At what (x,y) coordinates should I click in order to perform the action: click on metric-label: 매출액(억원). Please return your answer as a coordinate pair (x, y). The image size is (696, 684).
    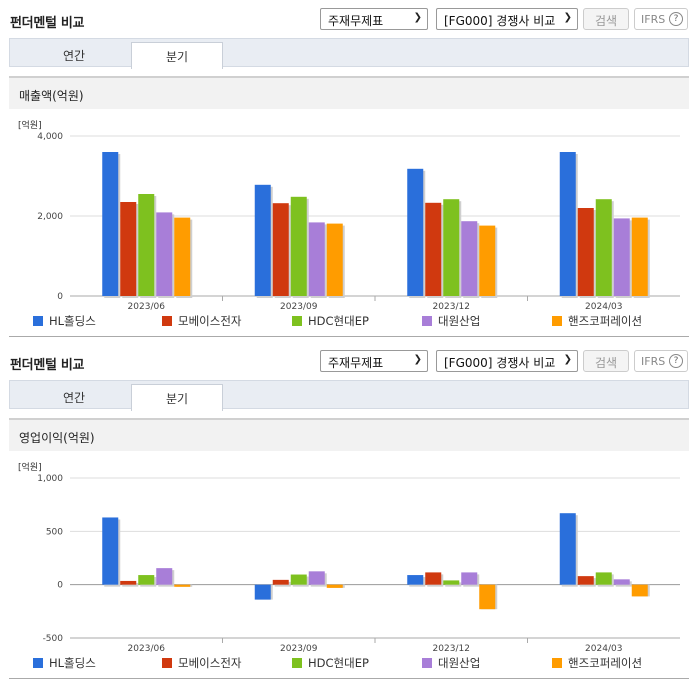
    Looking at the image, I should click on (51, 96).